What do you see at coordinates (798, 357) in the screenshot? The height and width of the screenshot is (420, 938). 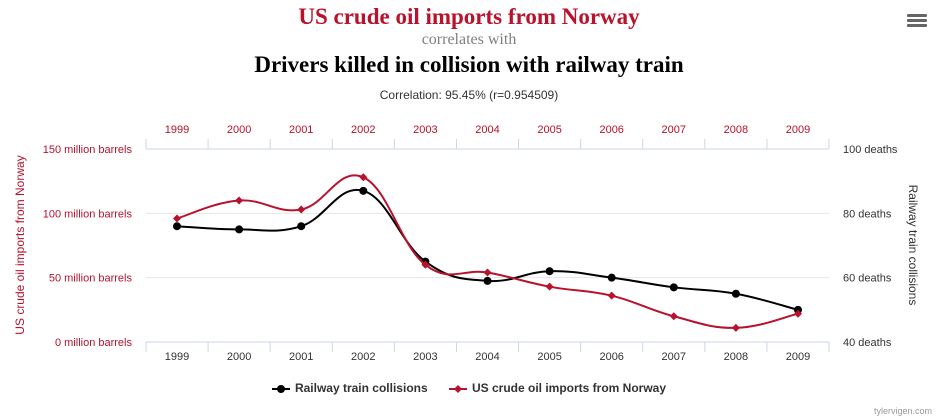 I see `x-tick-label-bottom: 2009` at bounding box center [798, 357].